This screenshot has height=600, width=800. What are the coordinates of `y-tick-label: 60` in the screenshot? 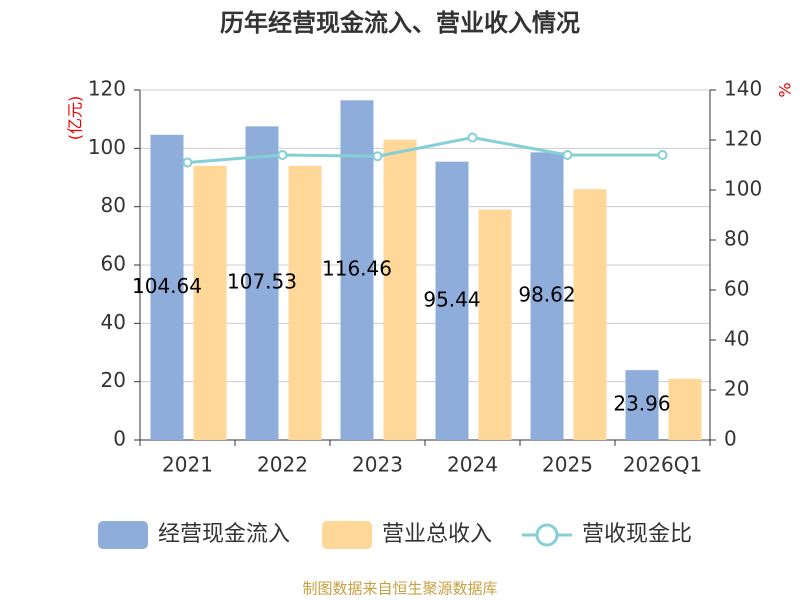 It's located at (113, 264).